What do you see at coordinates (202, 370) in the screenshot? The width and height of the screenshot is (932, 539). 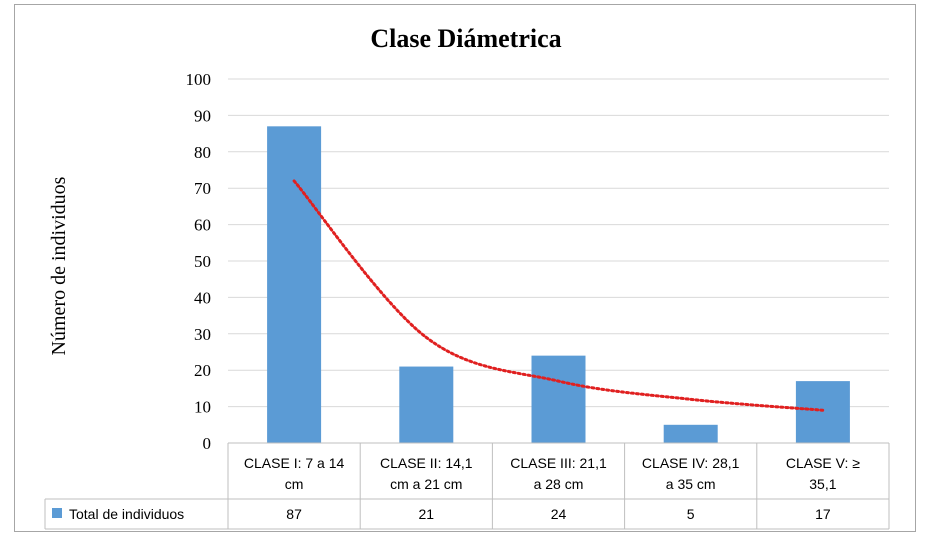 I see `y-tick-label: 20` at bounding box center [202, 370].